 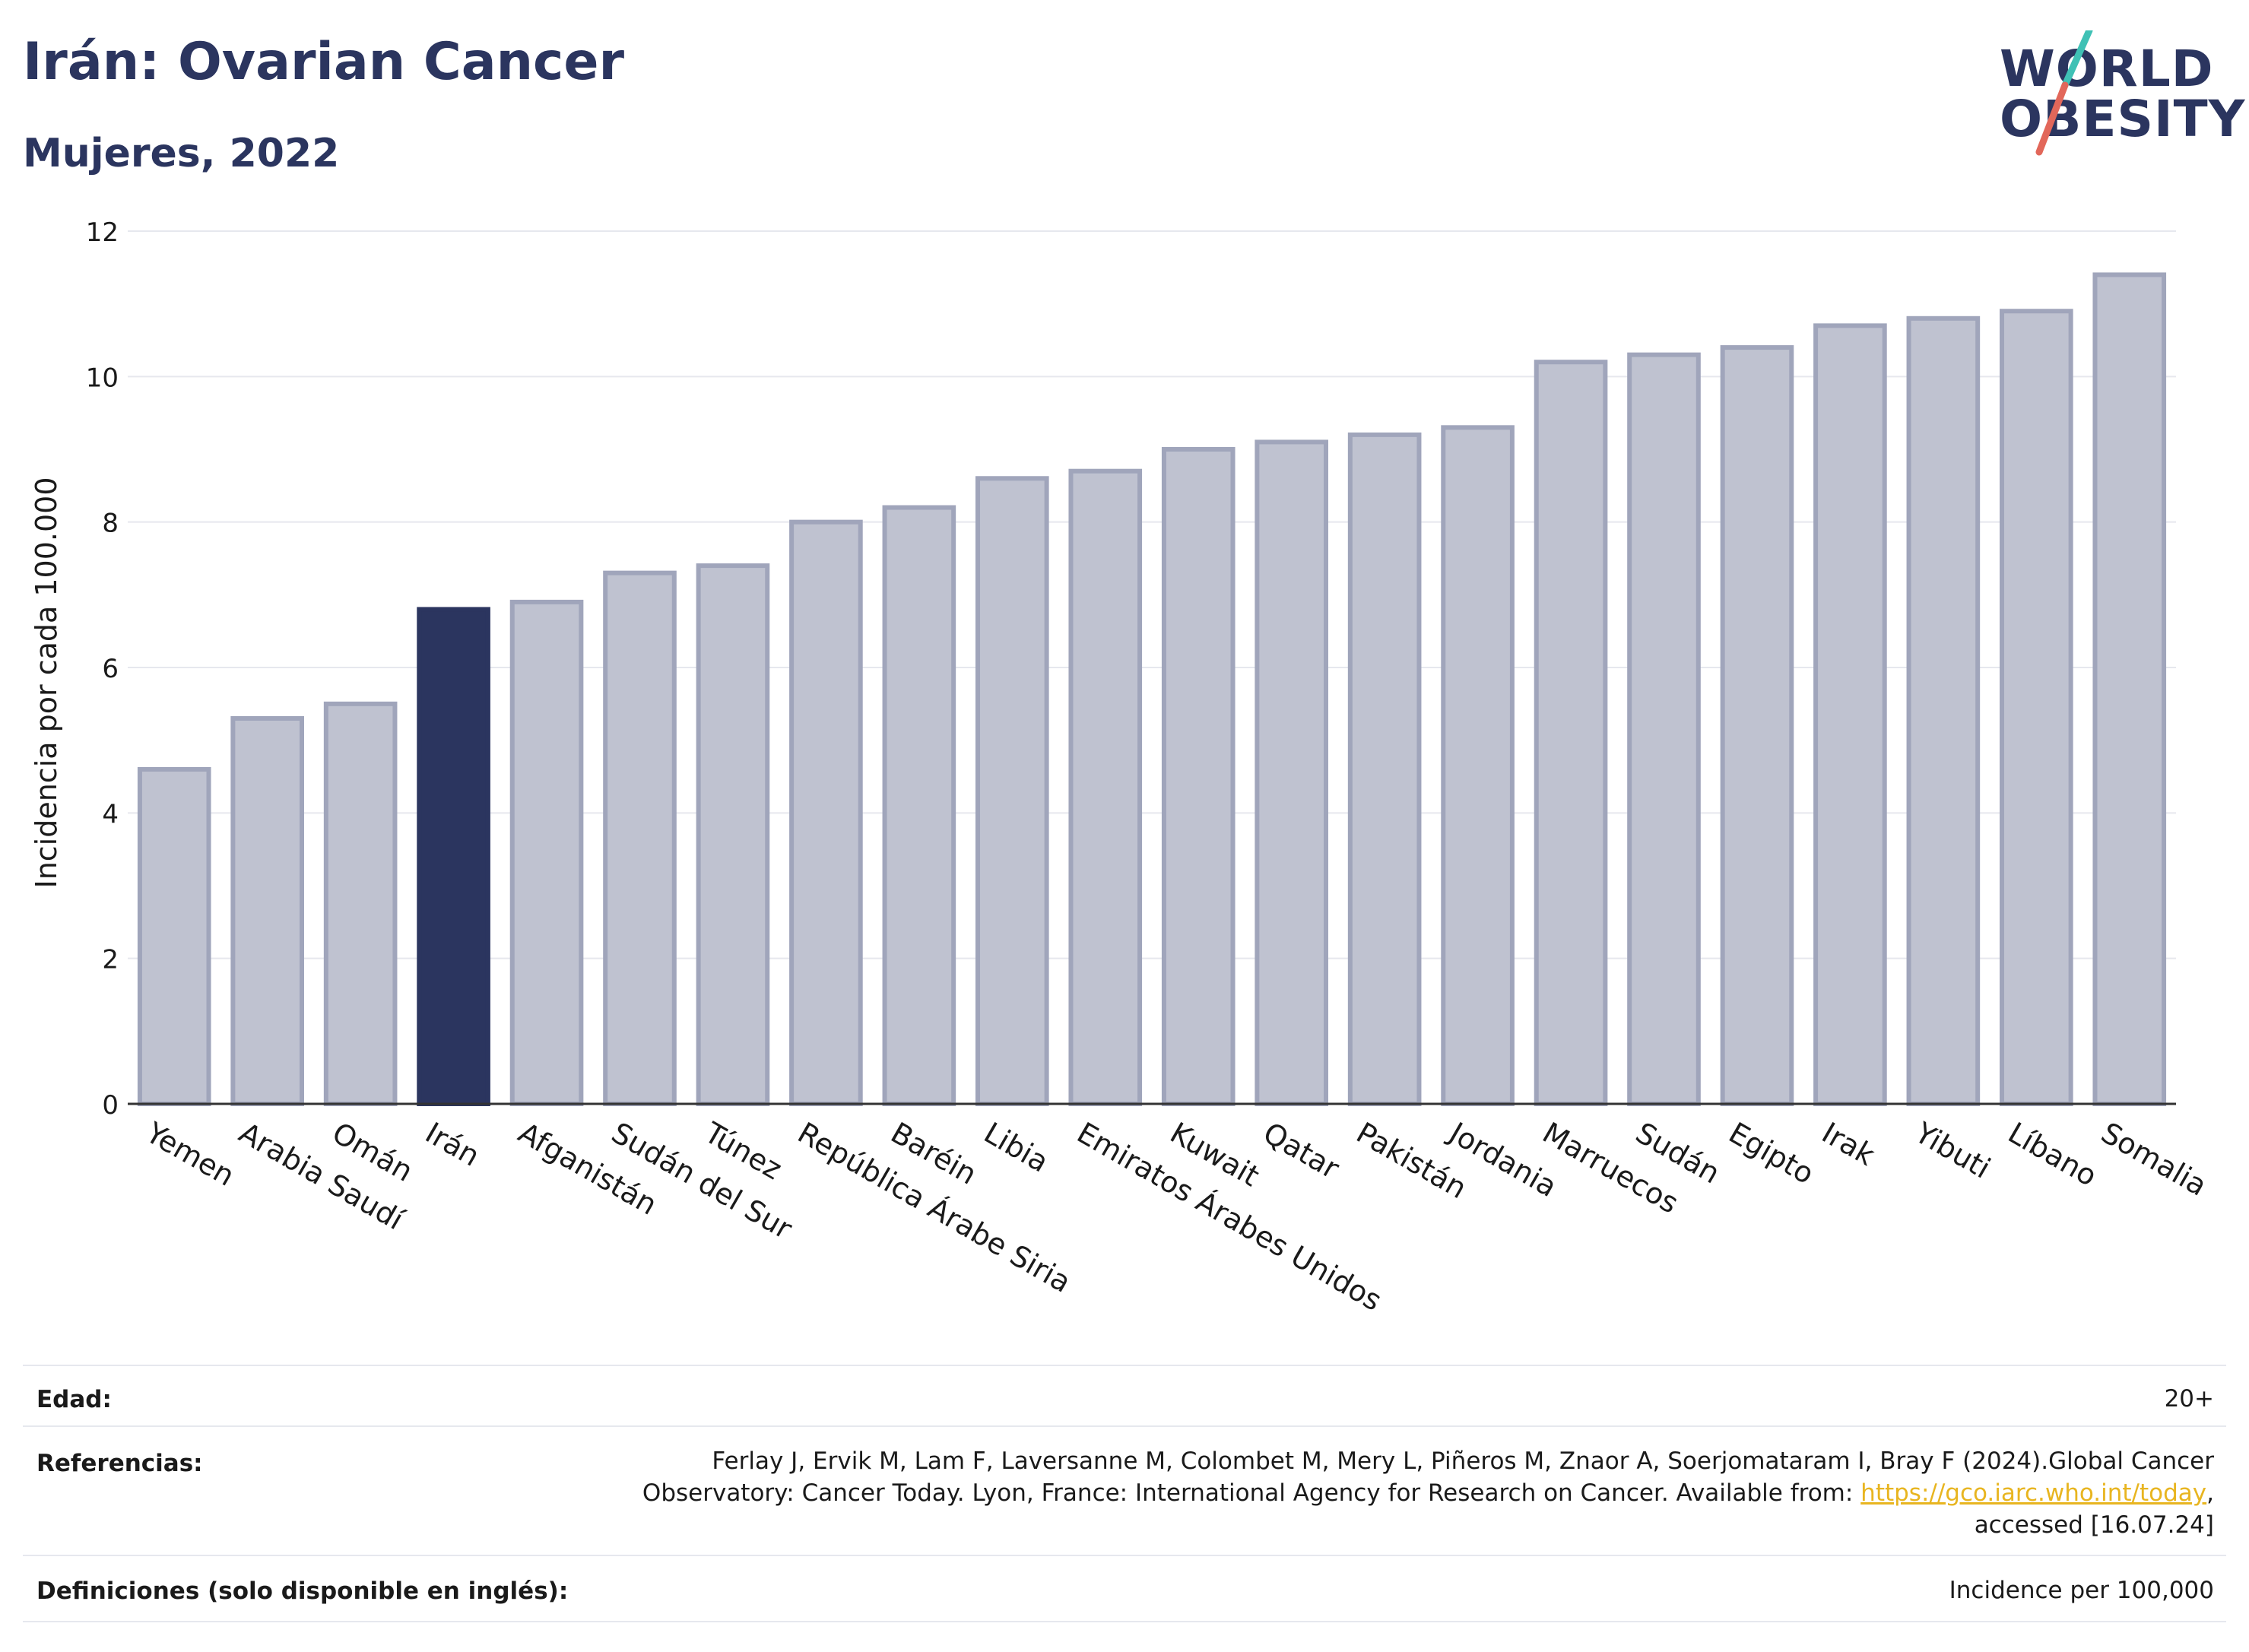 I want to click on y-tick-label: 8, so click(x=110, y=524).